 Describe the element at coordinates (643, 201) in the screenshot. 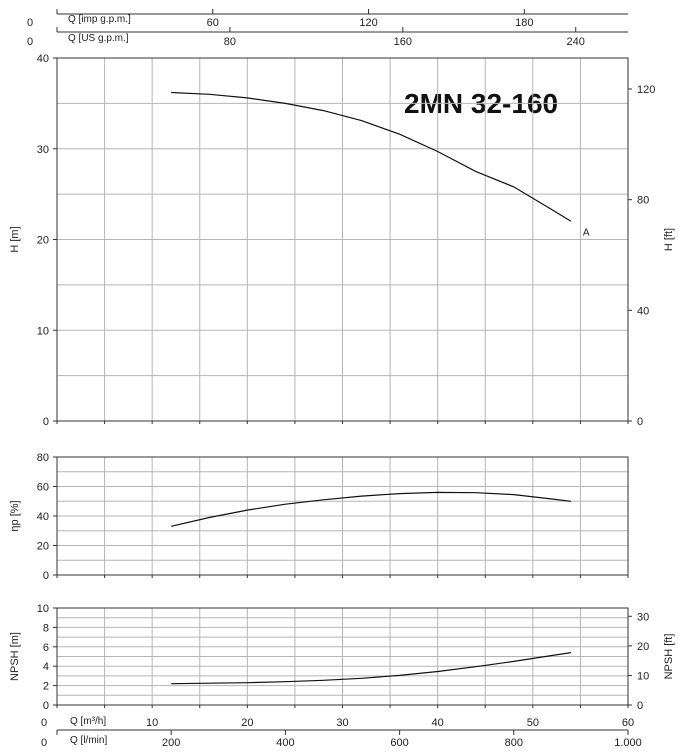

I see `y-right-tick-label: 80` at that location.